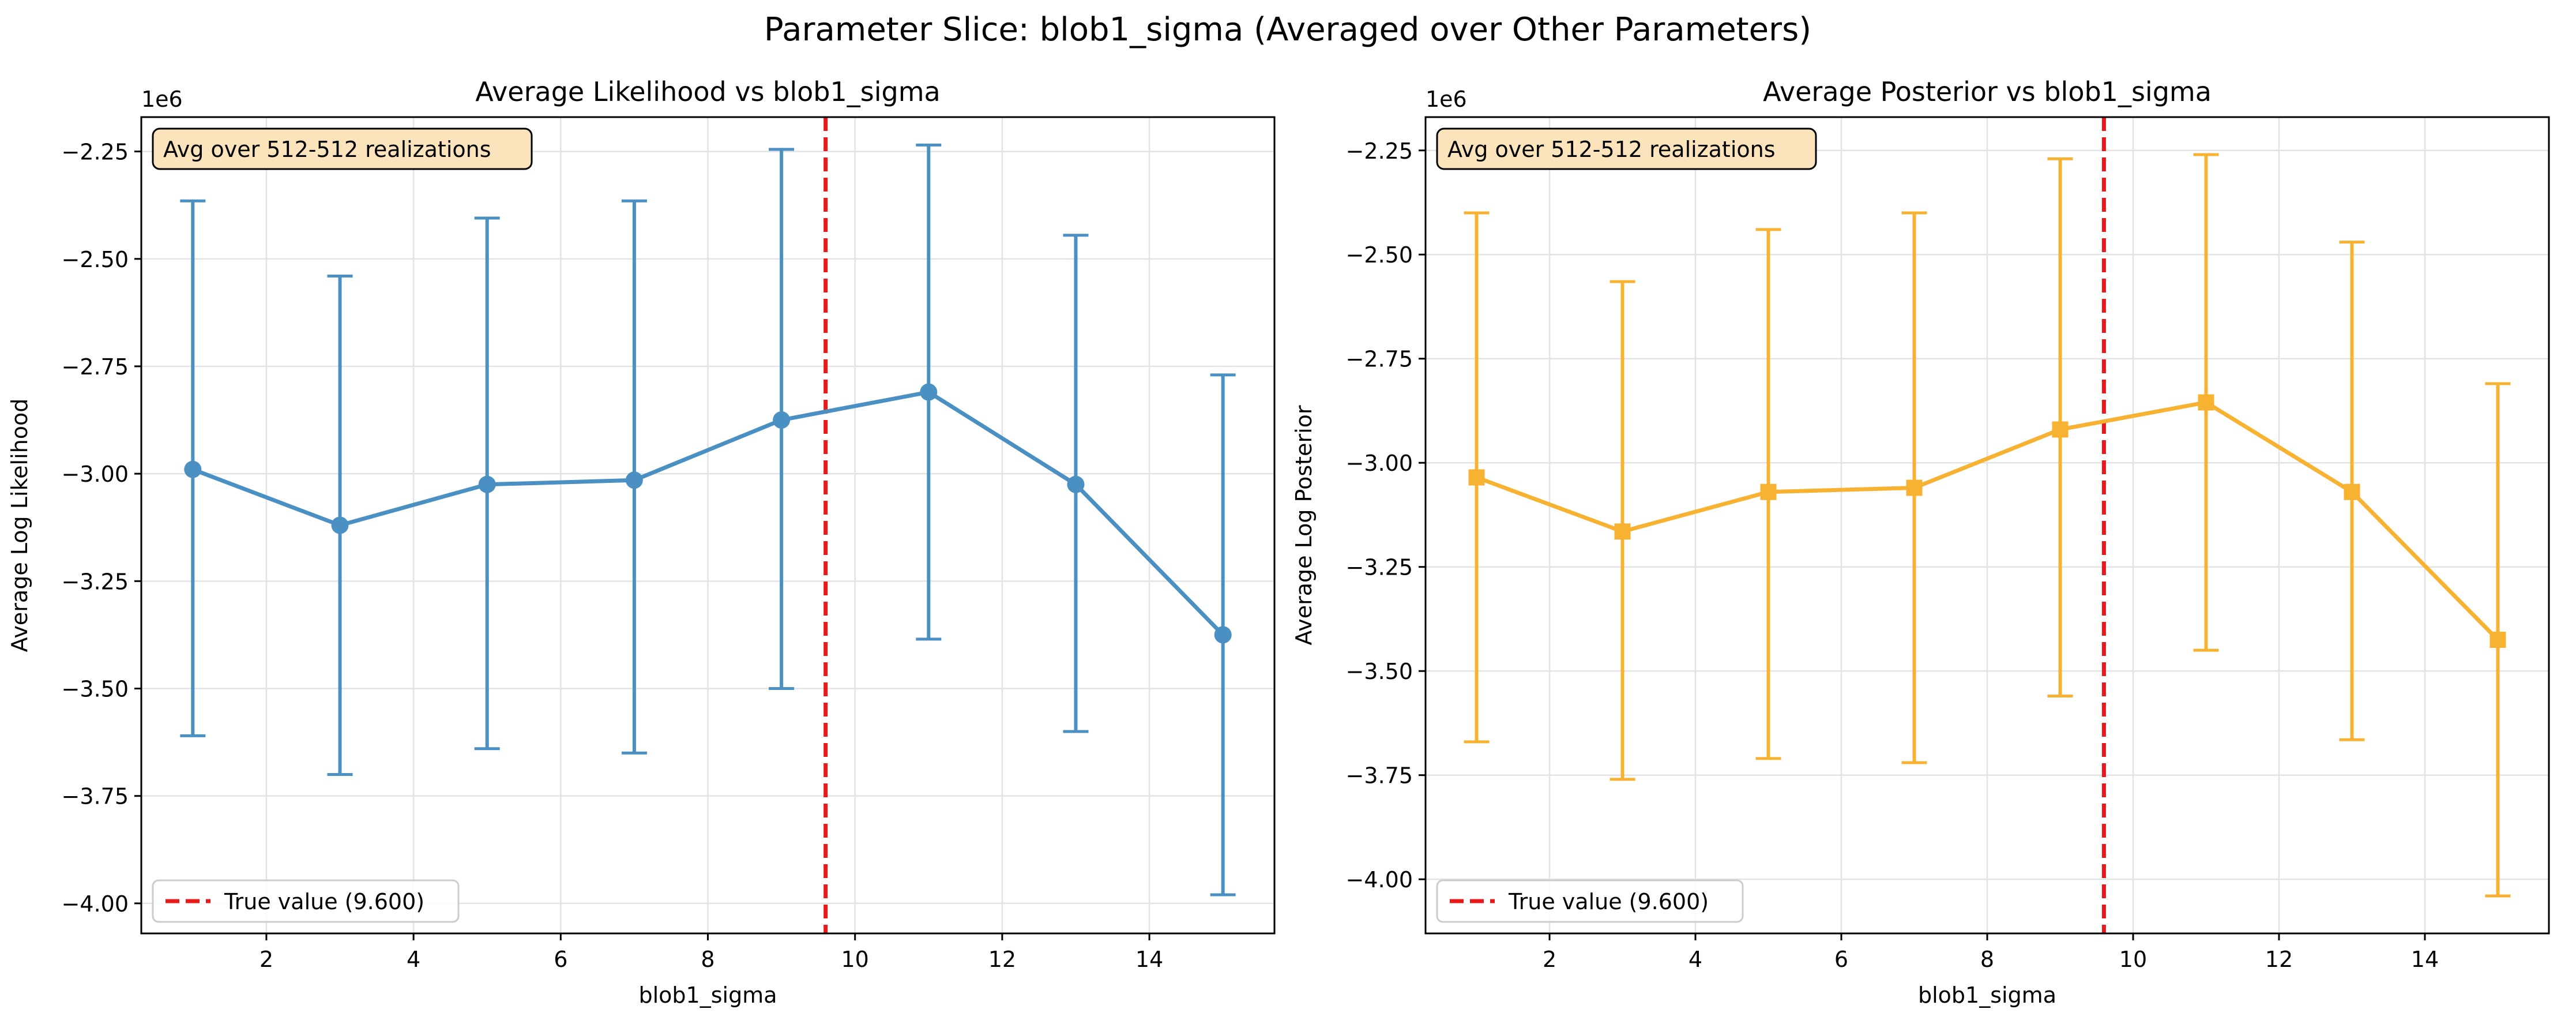 Image resolution: width=2576 pixels, height=1024 pixels. Describe the element at coordinates (1987, 91) in the screenshot. I see `panel-title: Average Posterior vs blob1_sigma` at that location.